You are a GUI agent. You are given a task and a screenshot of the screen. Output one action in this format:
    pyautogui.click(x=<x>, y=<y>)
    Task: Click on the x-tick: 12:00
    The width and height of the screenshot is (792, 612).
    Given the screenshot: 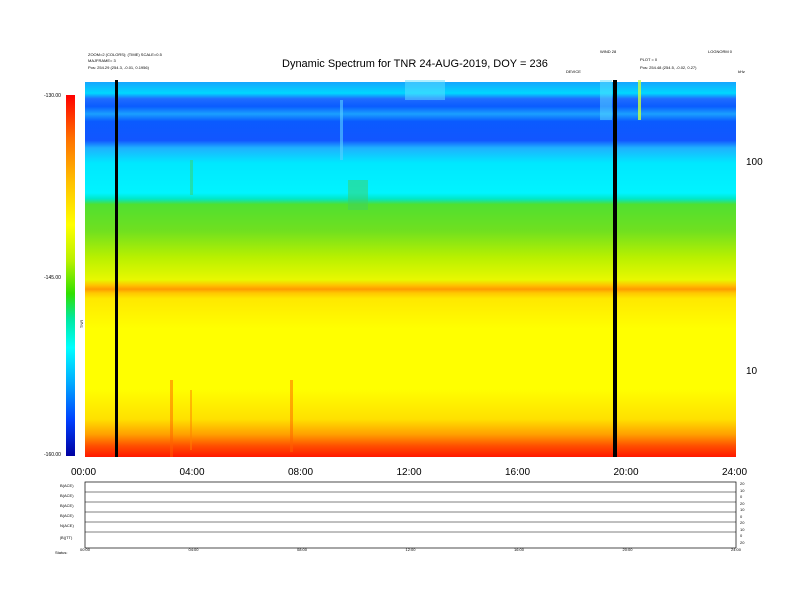 What is the action you would take?
    pyautogui.click(x=409, y=472)
    